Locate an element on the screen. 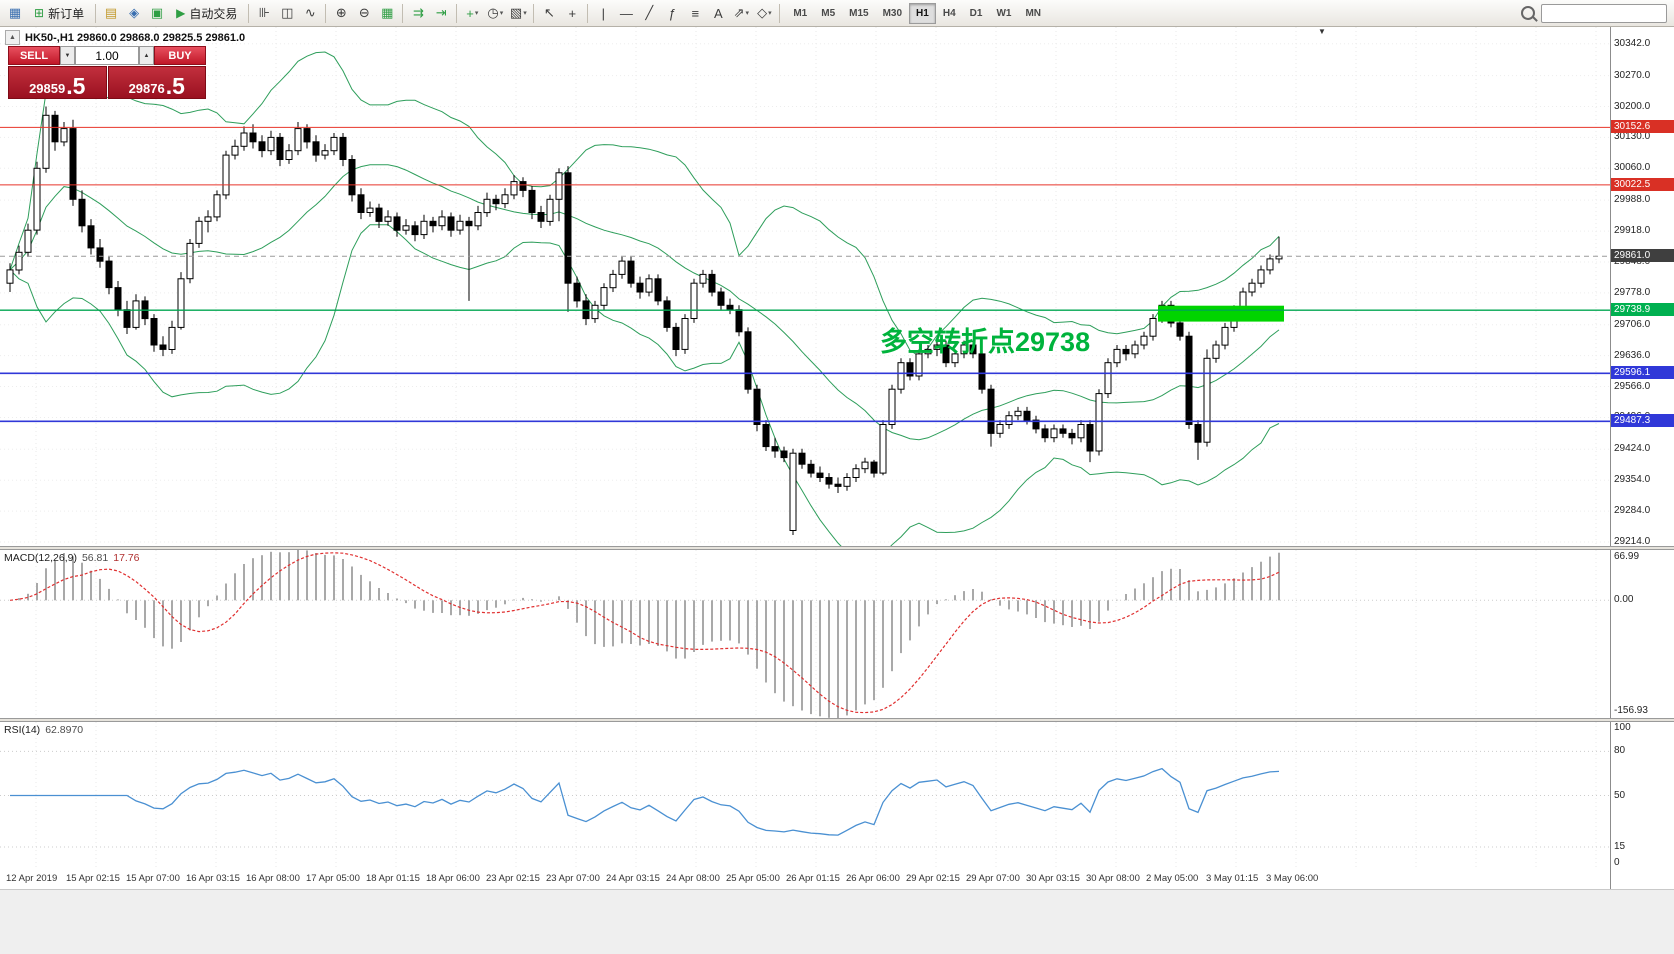 This screenshot has height=954, width=1674. price-axis-label: 29354.0 is located at coordinates (1632, 480).